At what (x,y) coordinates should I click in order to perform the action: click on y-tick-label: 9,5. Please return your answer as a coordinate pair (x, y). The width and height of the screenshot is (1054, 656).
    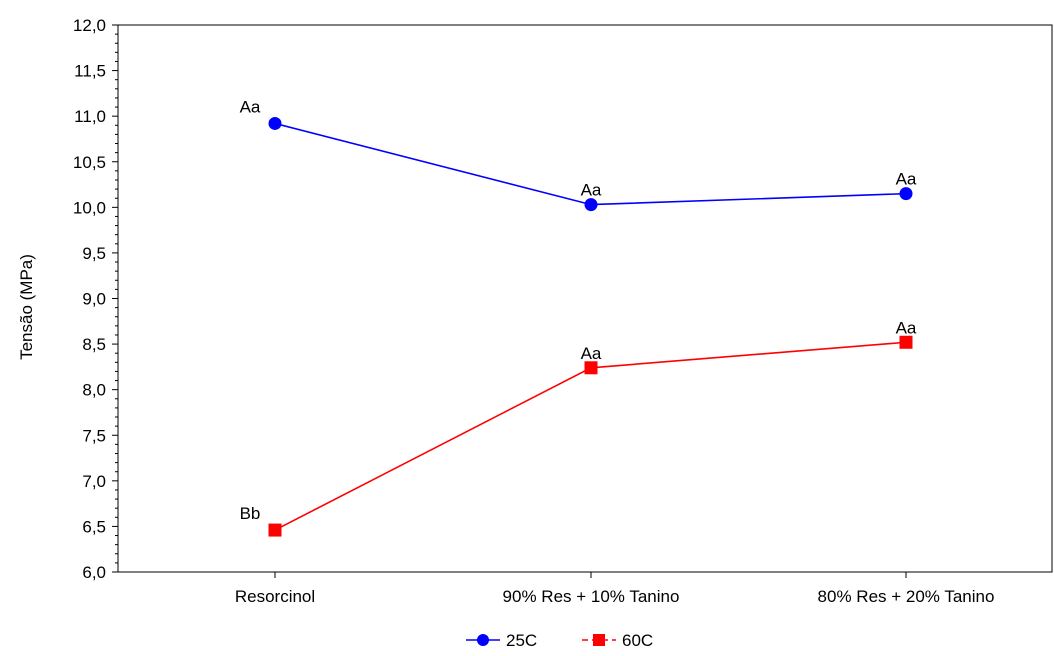
    Looking at the image, I should click on (94, 253).